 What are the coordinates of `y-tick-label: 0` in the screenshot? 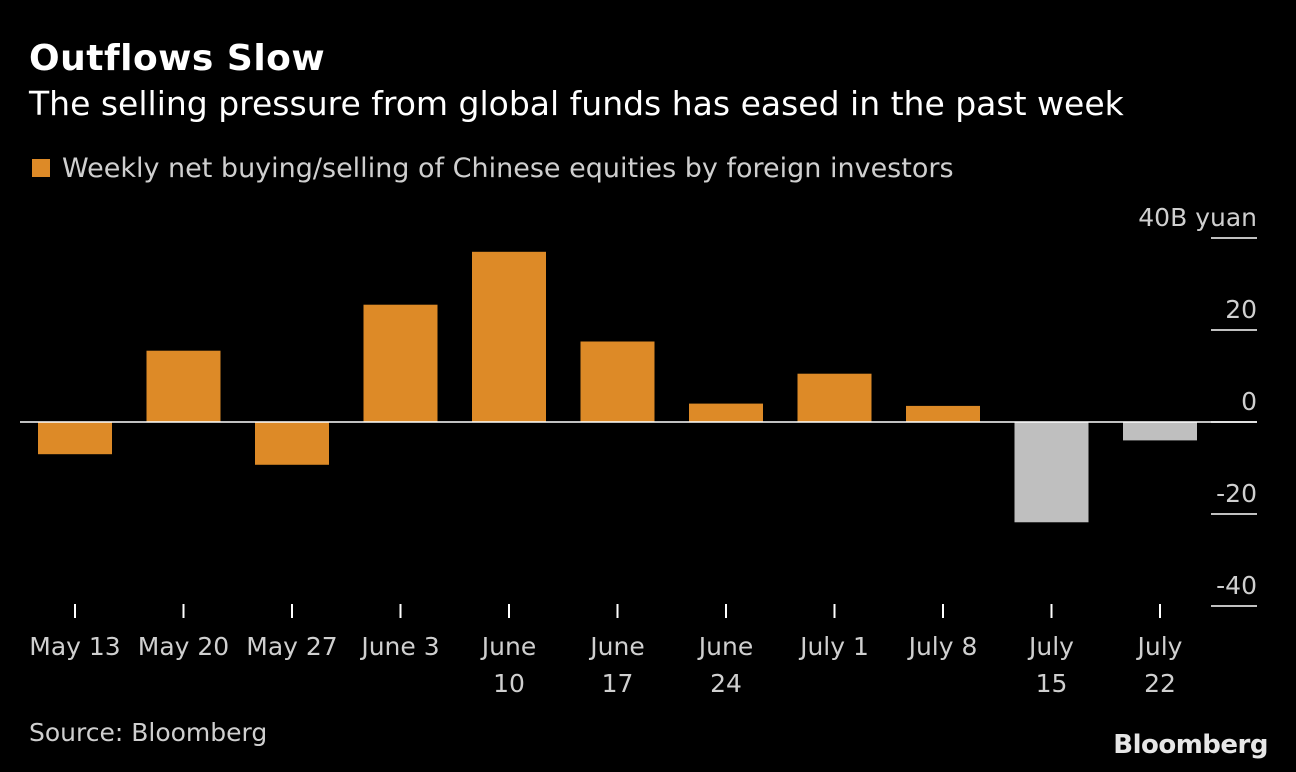 It's located at (1249, 401).